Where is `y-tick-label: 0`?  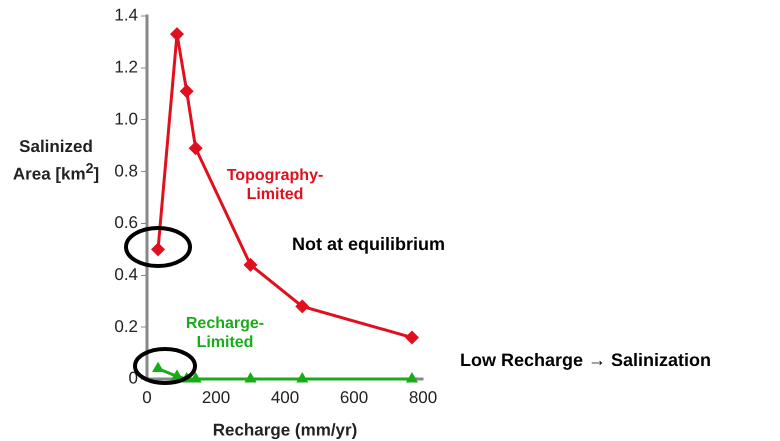 y-tick-label: 0 is located at coordinates (133, 378).